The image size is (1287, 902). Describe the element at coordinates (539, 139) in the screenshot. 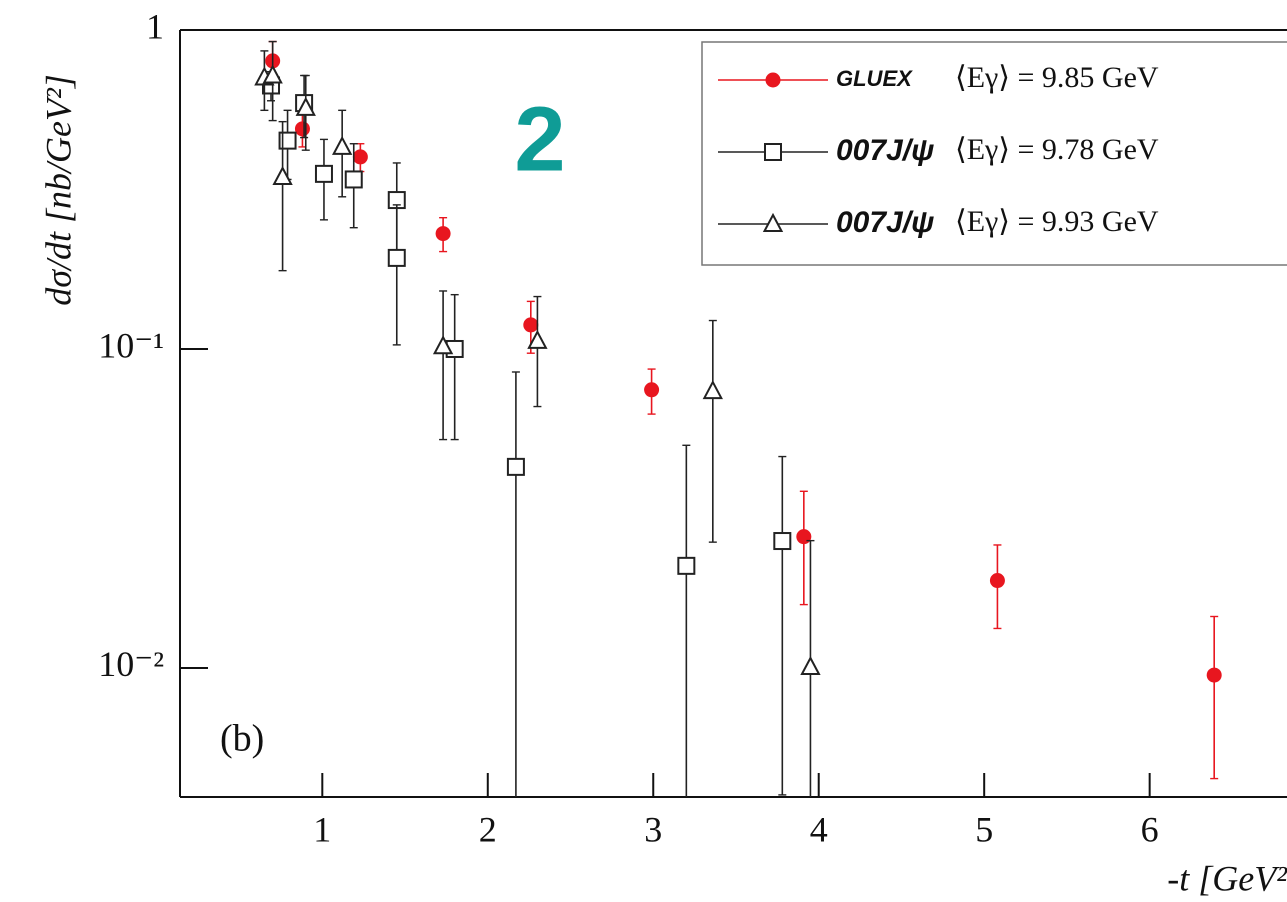

I see `number-badge: 2` at that location.